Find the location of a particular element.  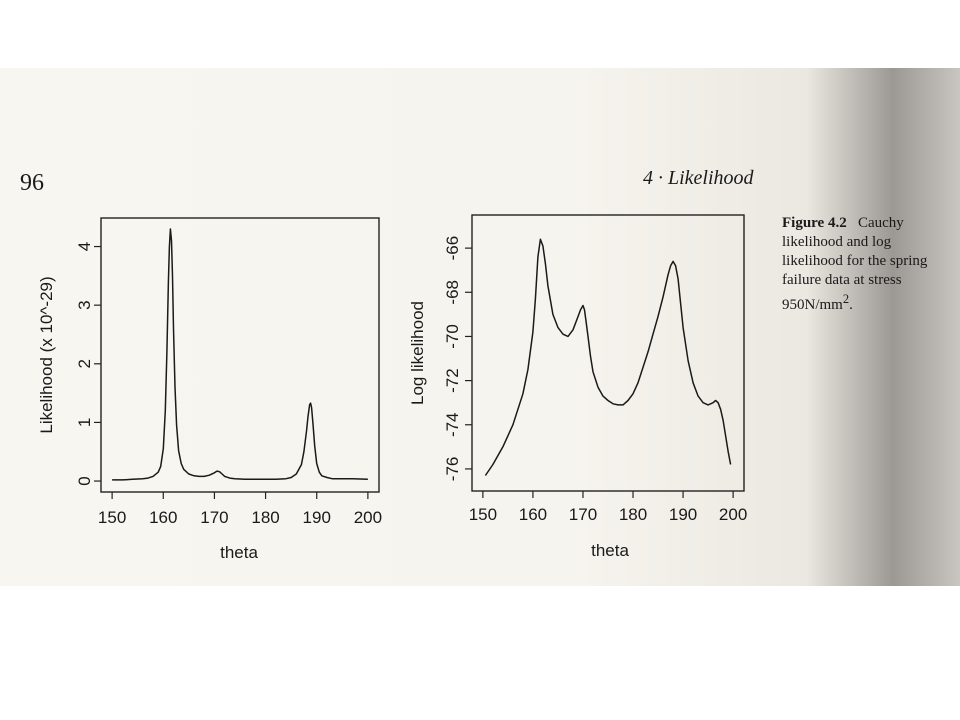

running-head: 4 · Likelihood is located at coordinates (698, 178).